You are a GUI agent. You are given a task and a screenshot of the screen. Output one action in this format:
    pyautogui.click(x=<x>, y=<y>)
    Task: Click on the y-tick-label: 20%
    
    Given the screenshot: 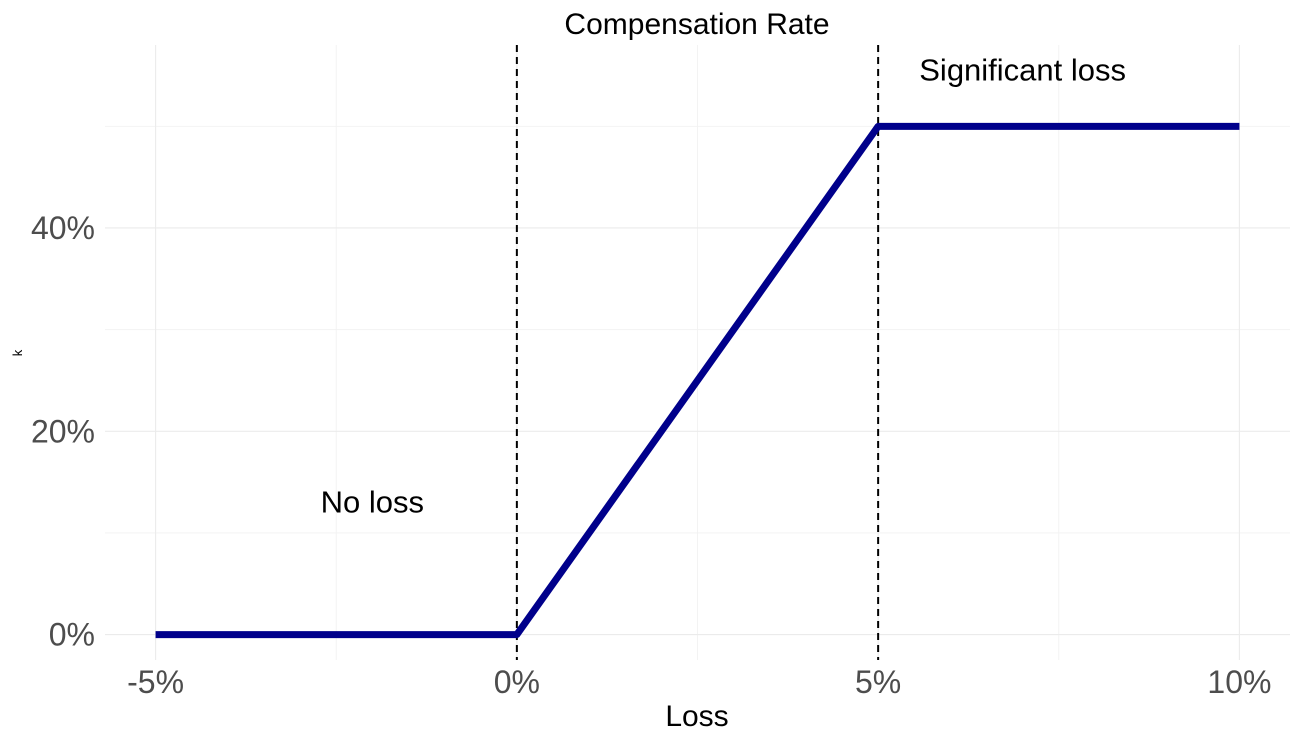 What is the action you would take?
    pyautogui.click(x=63, y=431)
    